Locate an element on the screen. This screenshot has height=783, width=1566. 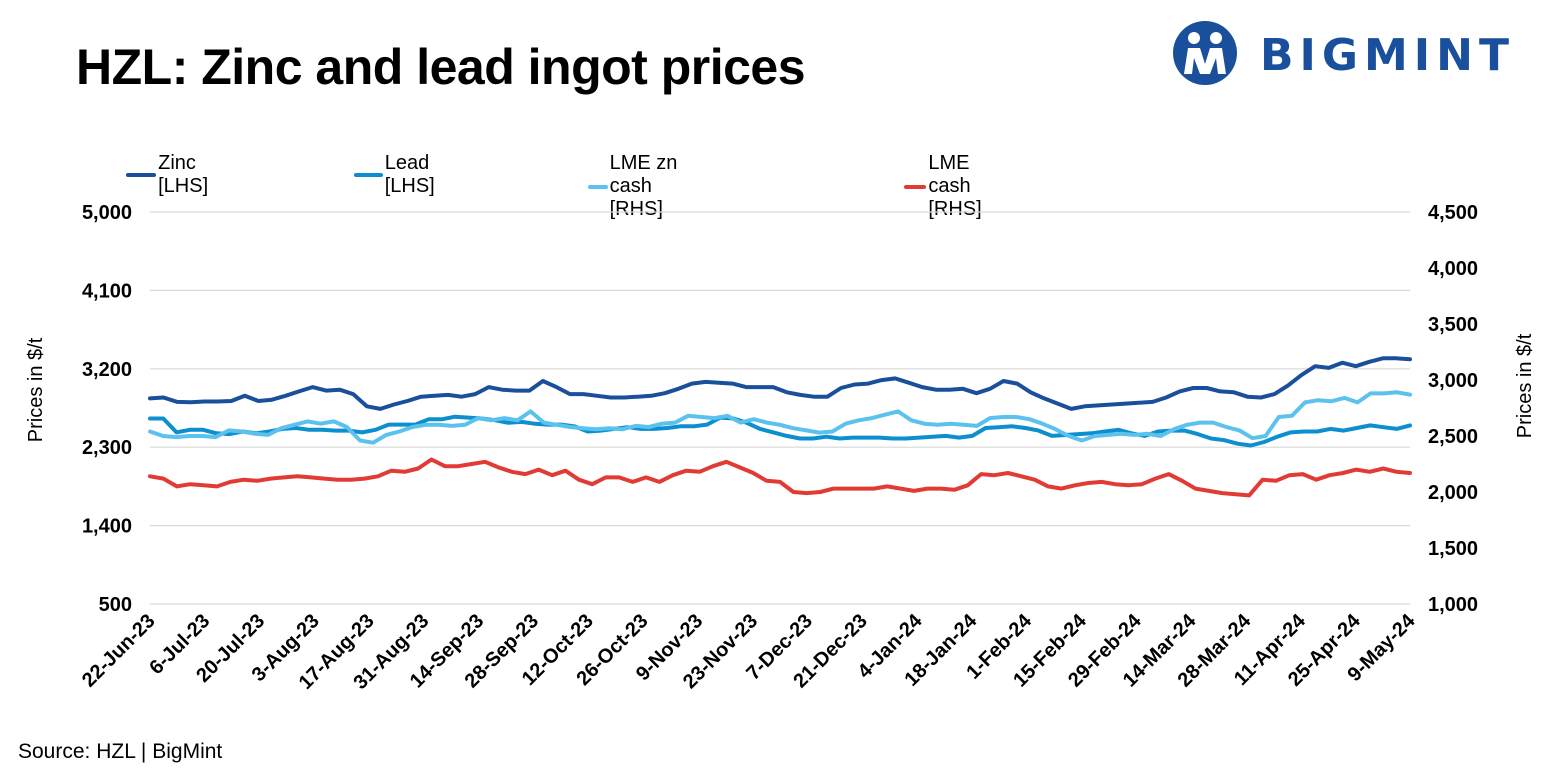
bigmint-people-icon is located at coordinates (1205, 53).